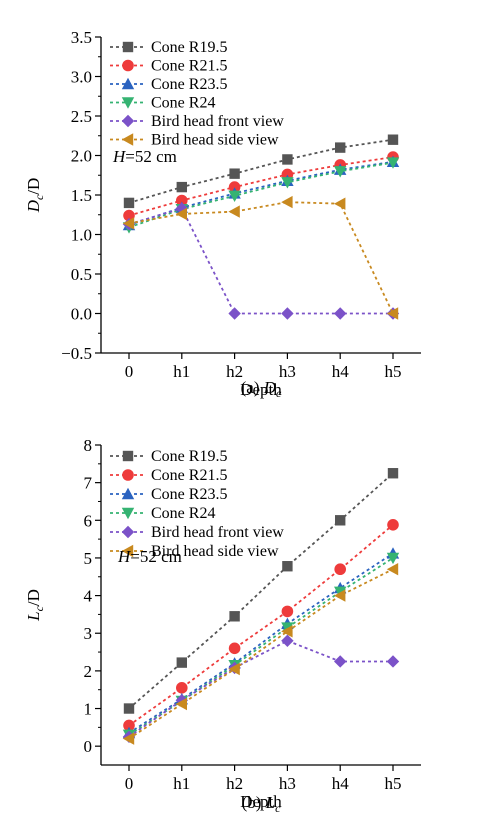  What do you see at coordinates (88, 633) in the screenshot?
I see `y-tick-label: 3` at bounding box center [88, 633].